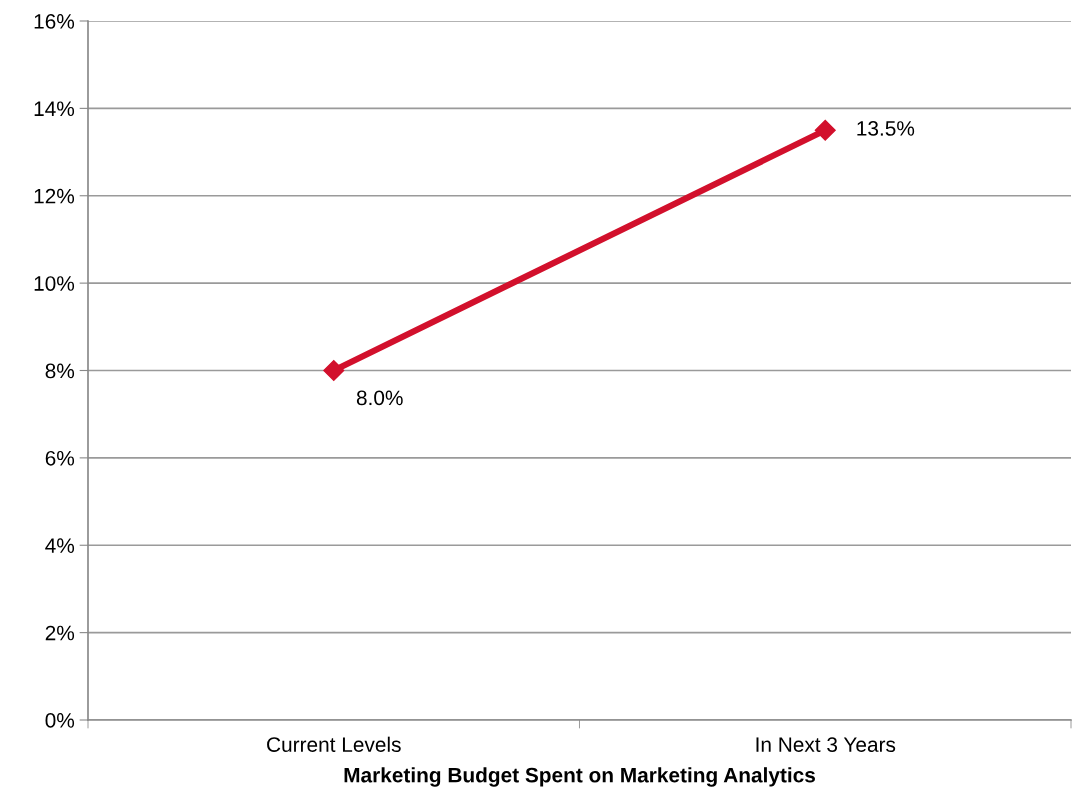  I want to click on data-label: 8.0%, so click(379, 398).